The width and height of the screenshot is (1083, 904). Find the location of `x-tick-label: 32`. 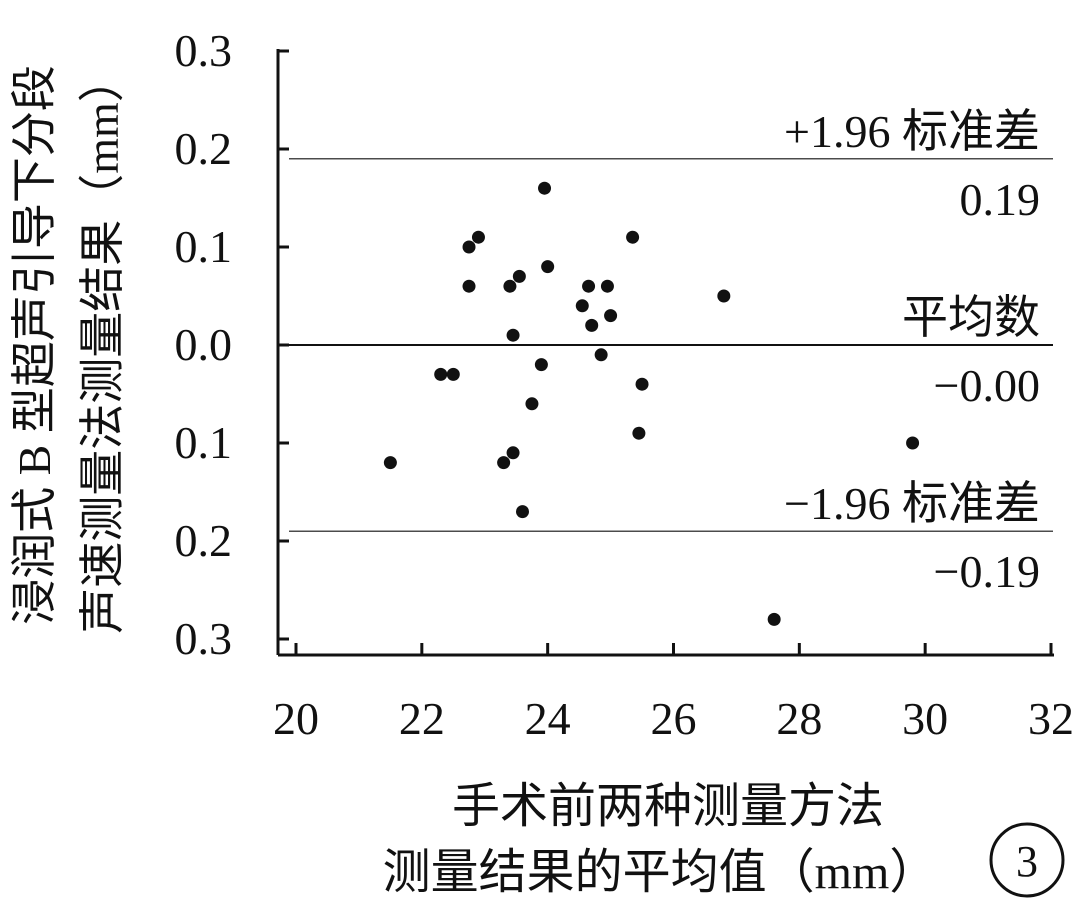

x-tick-label: 32 is located at coordinates (1051, 718).